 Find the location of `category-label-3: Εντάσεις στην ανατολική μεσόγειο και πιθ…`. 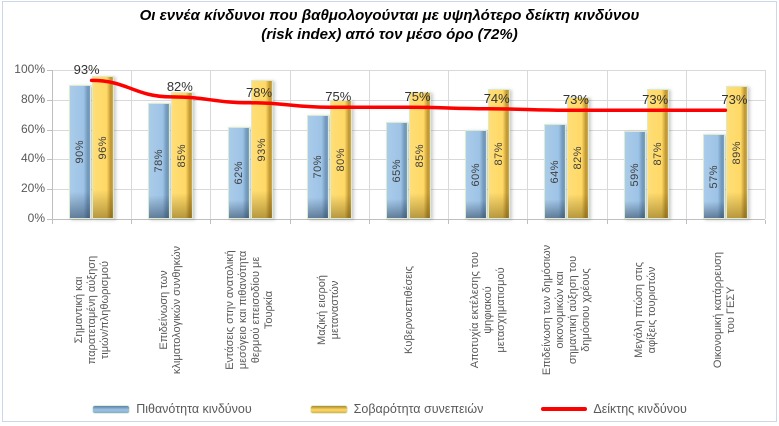

category-label-3: Εντάσεις στην ανατολική μεσόγειο και πιθ… is located at coordinates (250, 310).